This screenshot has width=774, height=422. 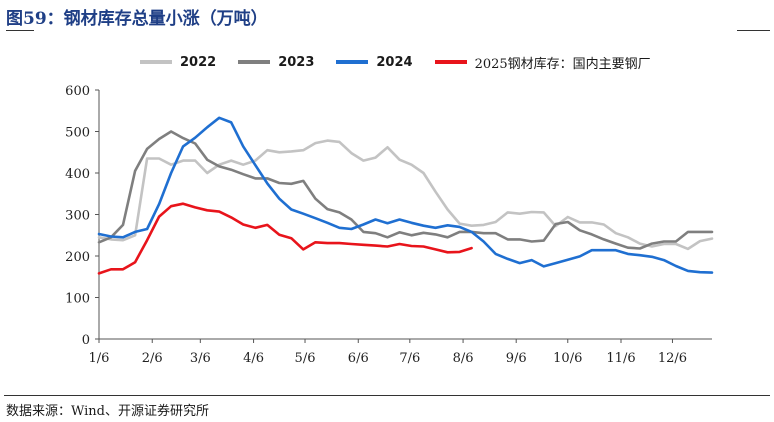 What do you see at coordinates (463, 358) in the screenshot?
I see `x-tick-label: 8/6` at bounding box center [463, 358].